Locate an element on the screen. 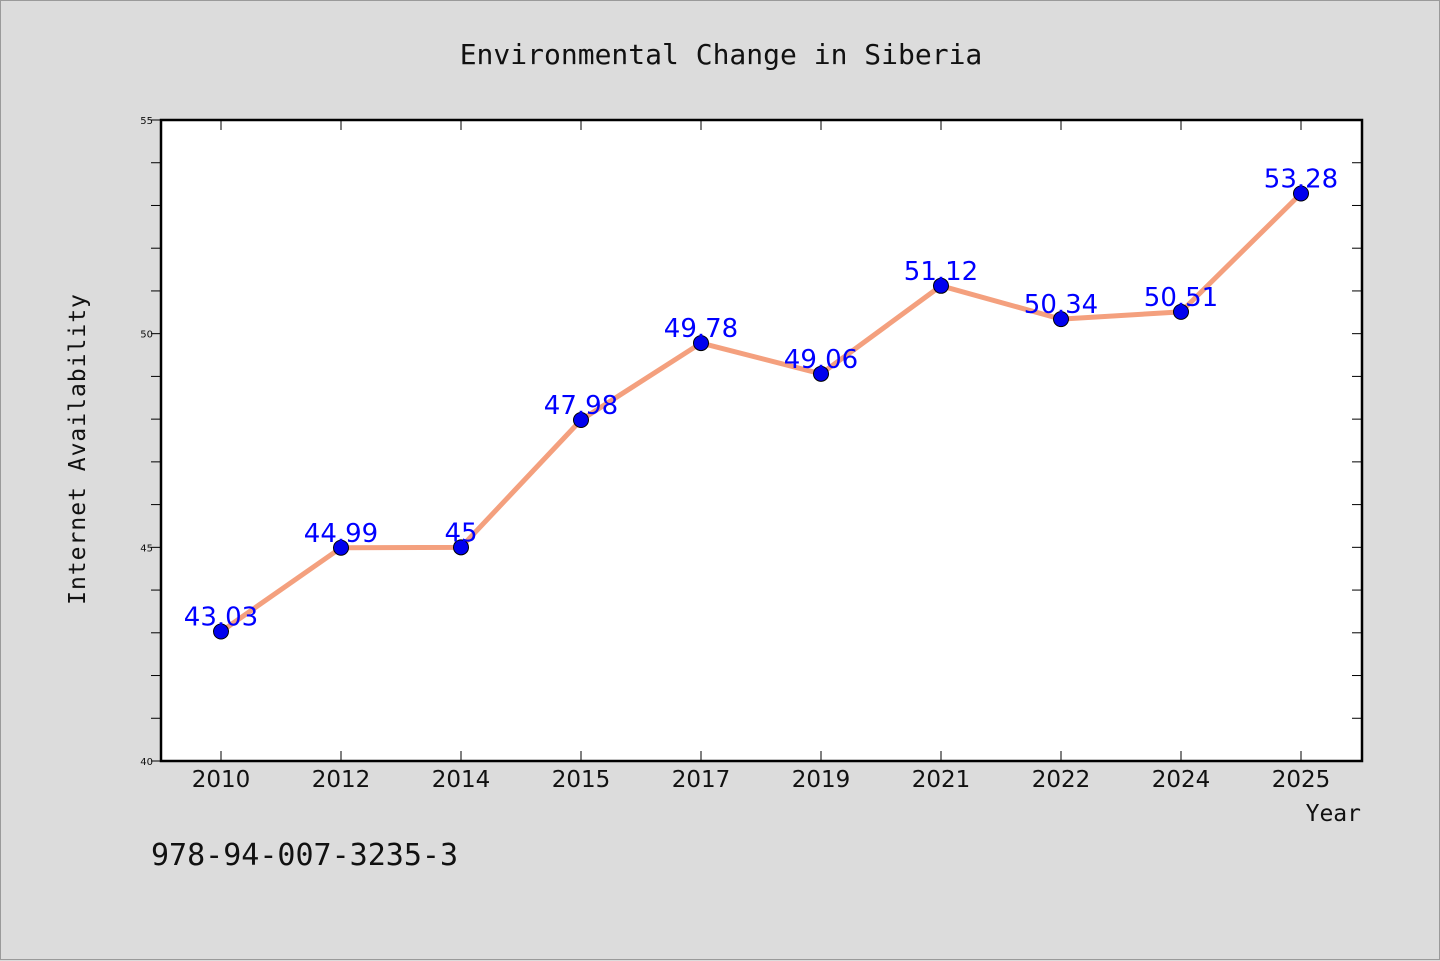 This screenshot has width=1440, height=961. y-tick-label: 55 is located at coordinates (146, 121).